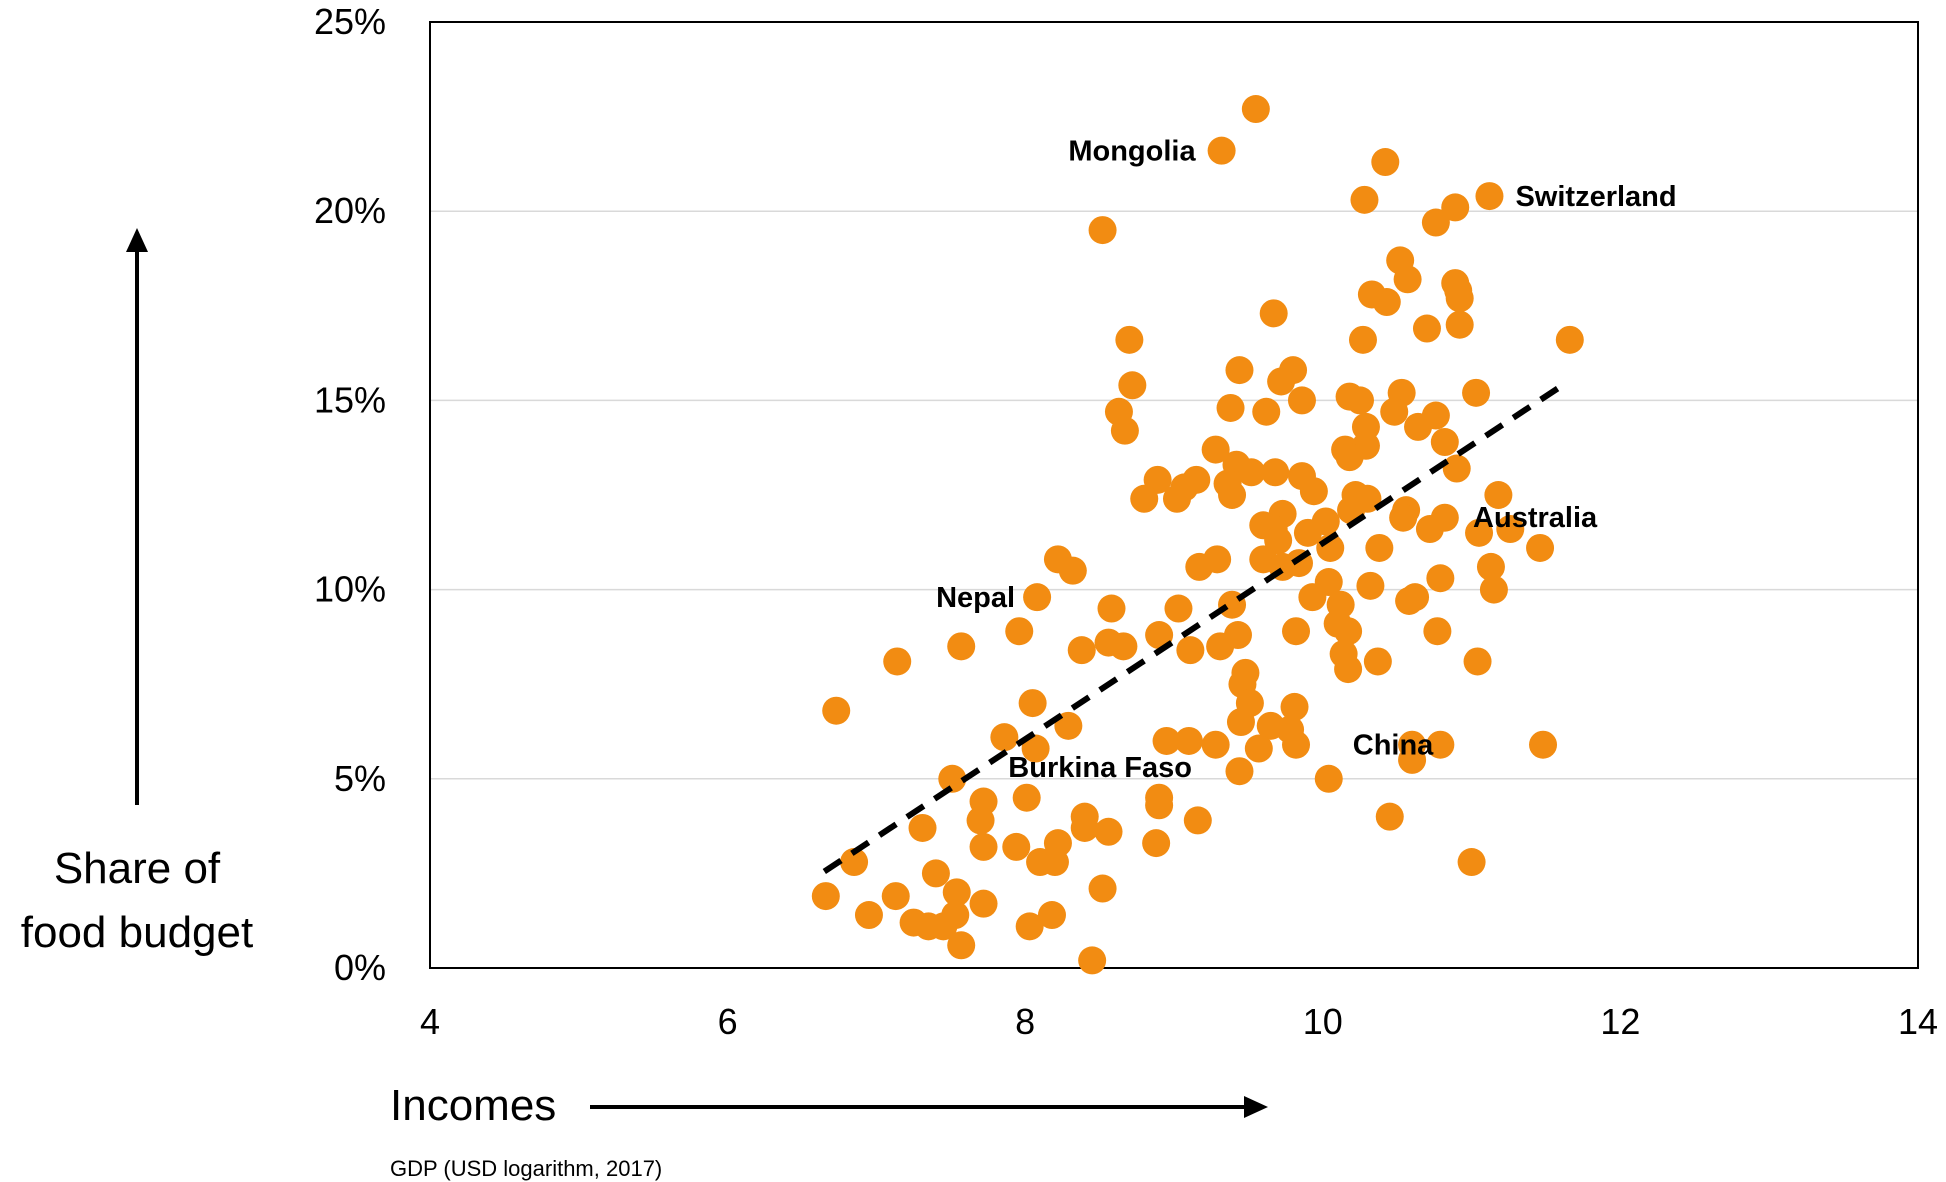 The width and height of the screenshot is (1946, 1182). I want to click on y-axis-label-line1: Share of, so click(137, 868).